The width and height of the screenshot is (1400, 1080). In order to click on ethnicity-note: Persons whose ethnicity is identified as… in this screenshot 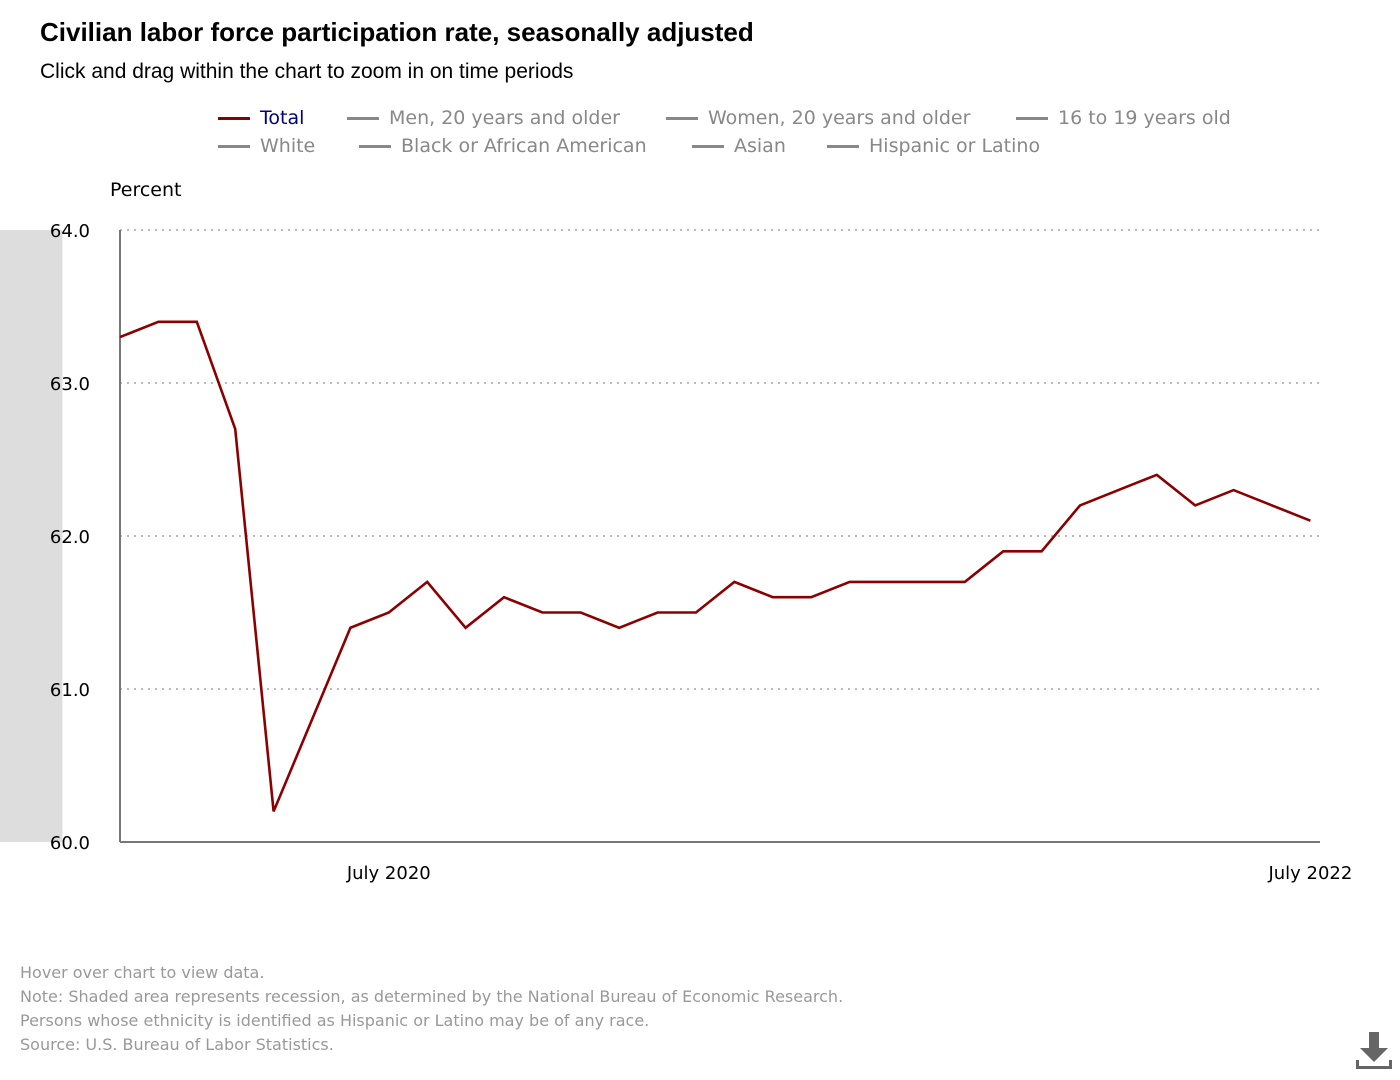, I will do `click(335, 1020)`.